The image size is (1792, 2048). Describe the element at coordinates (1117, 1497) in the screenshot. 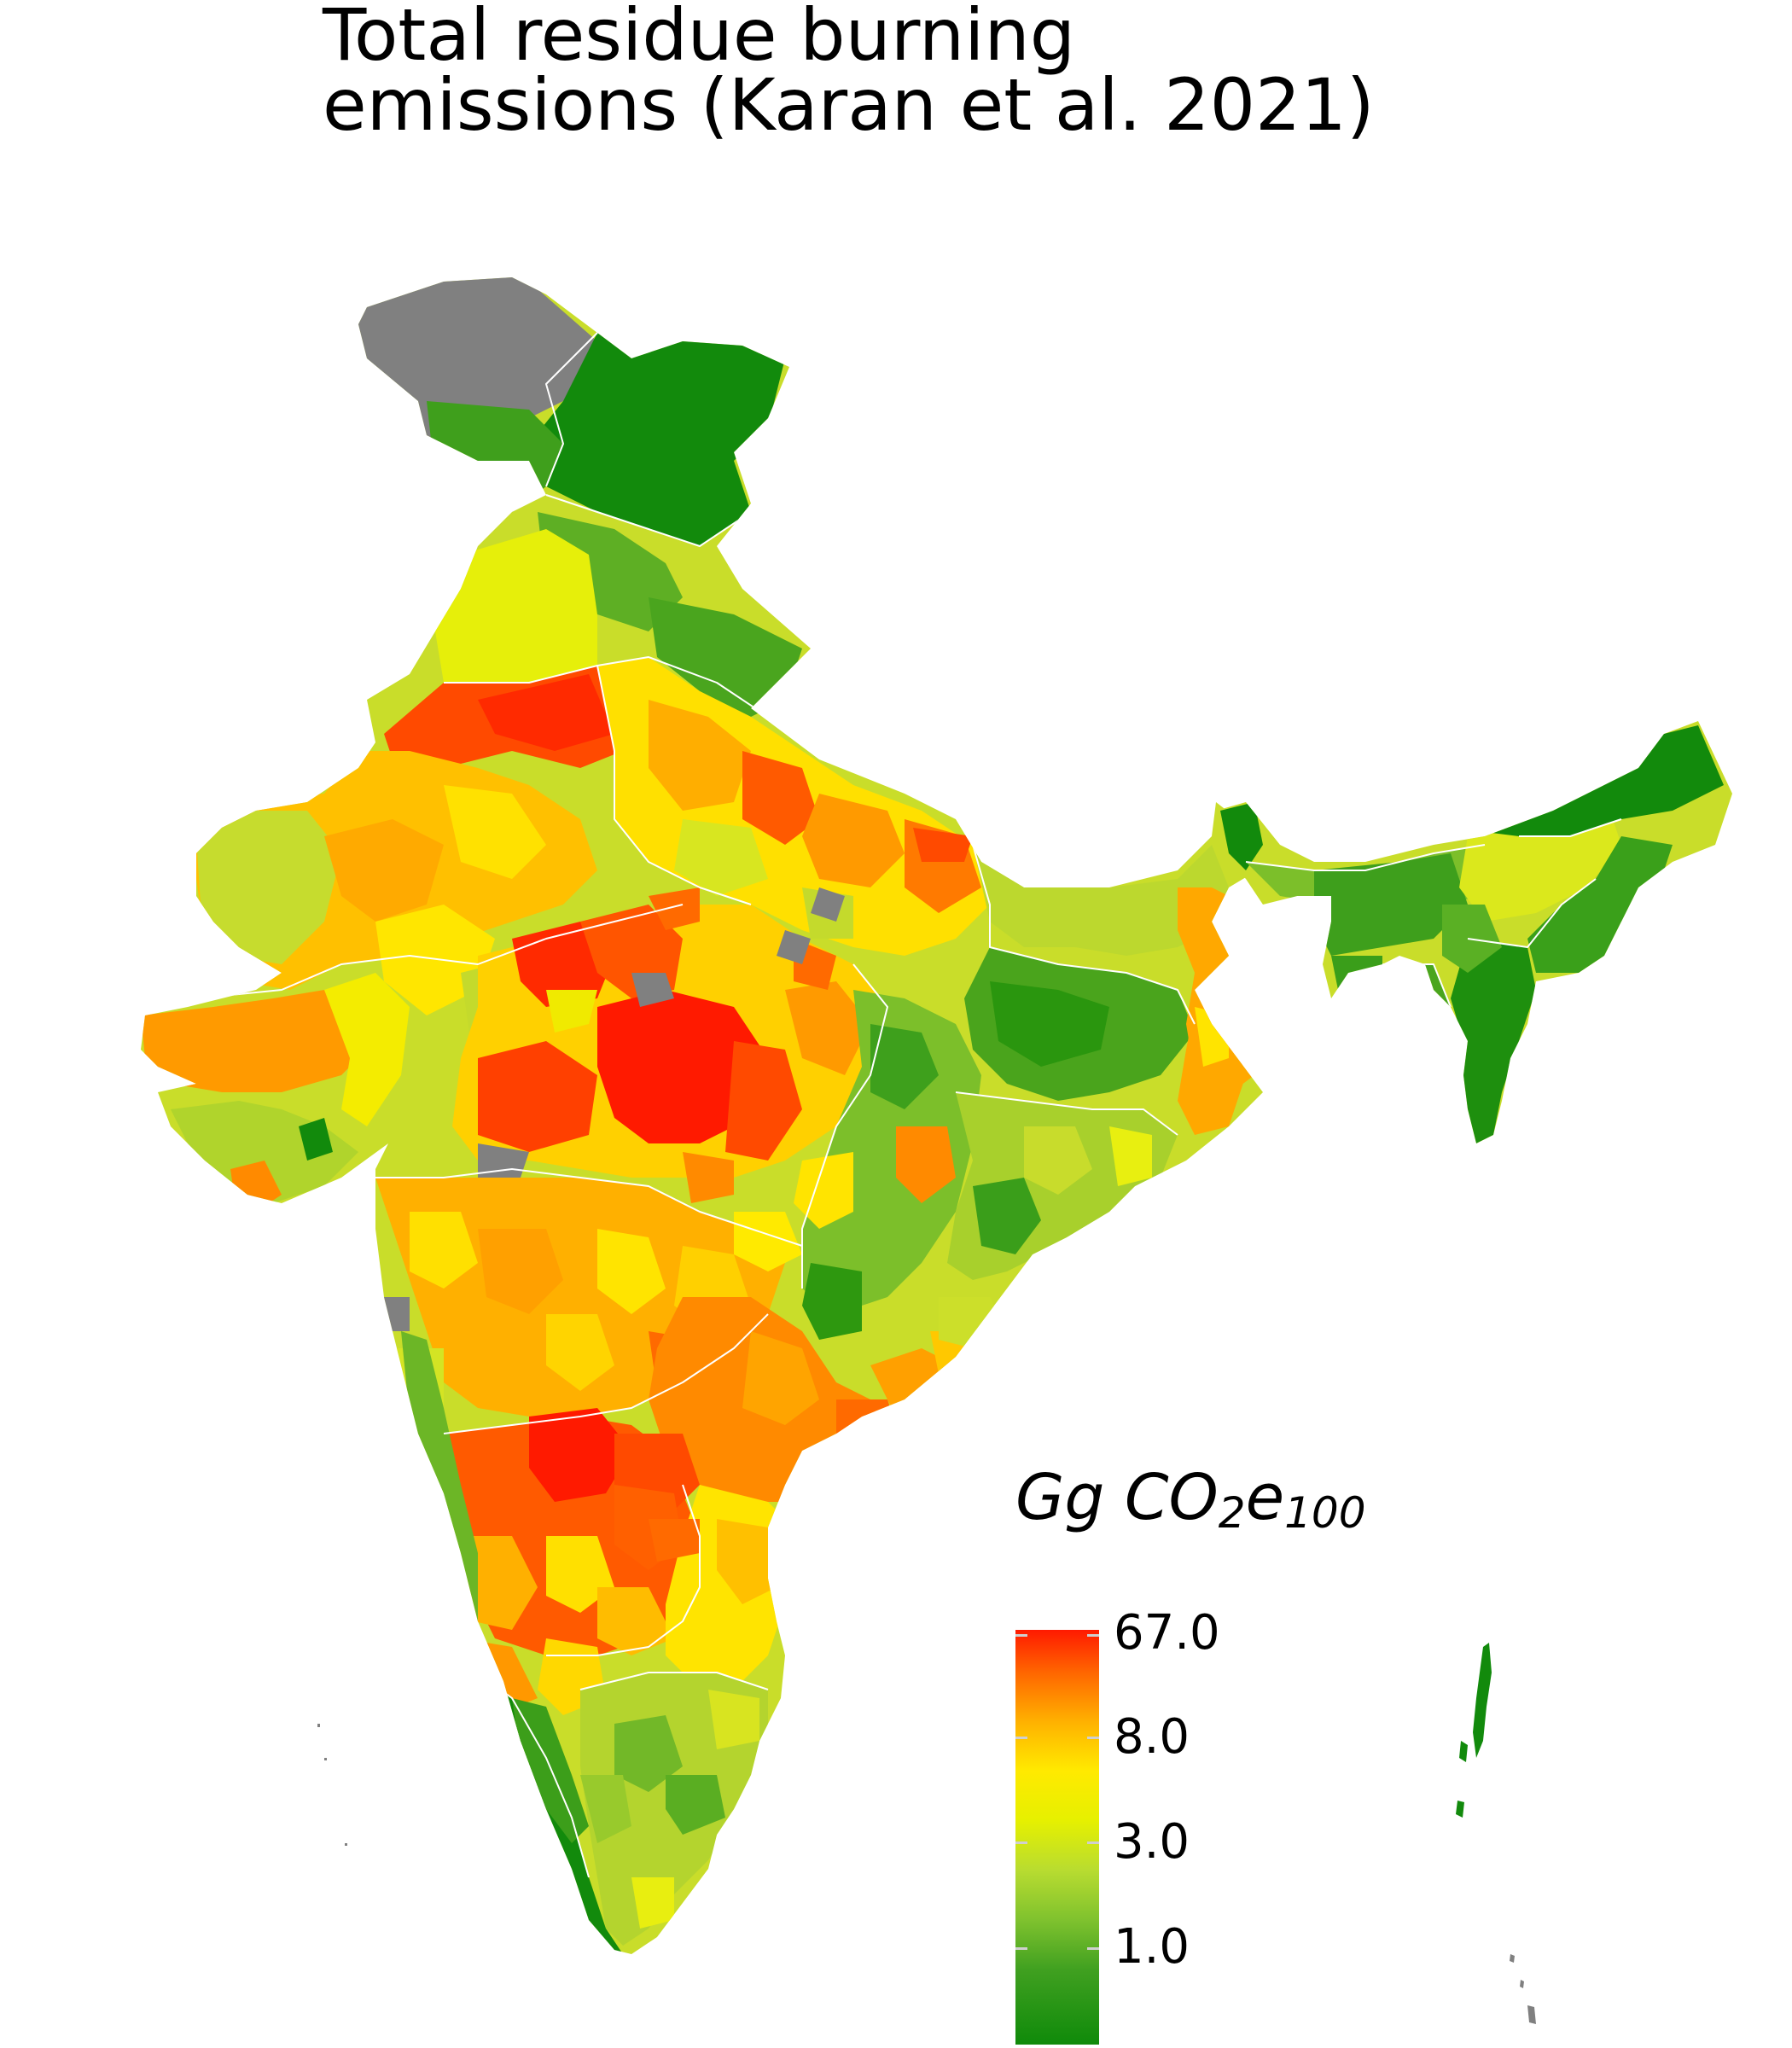

I see `legend-title-main: Gg CO` at that location.